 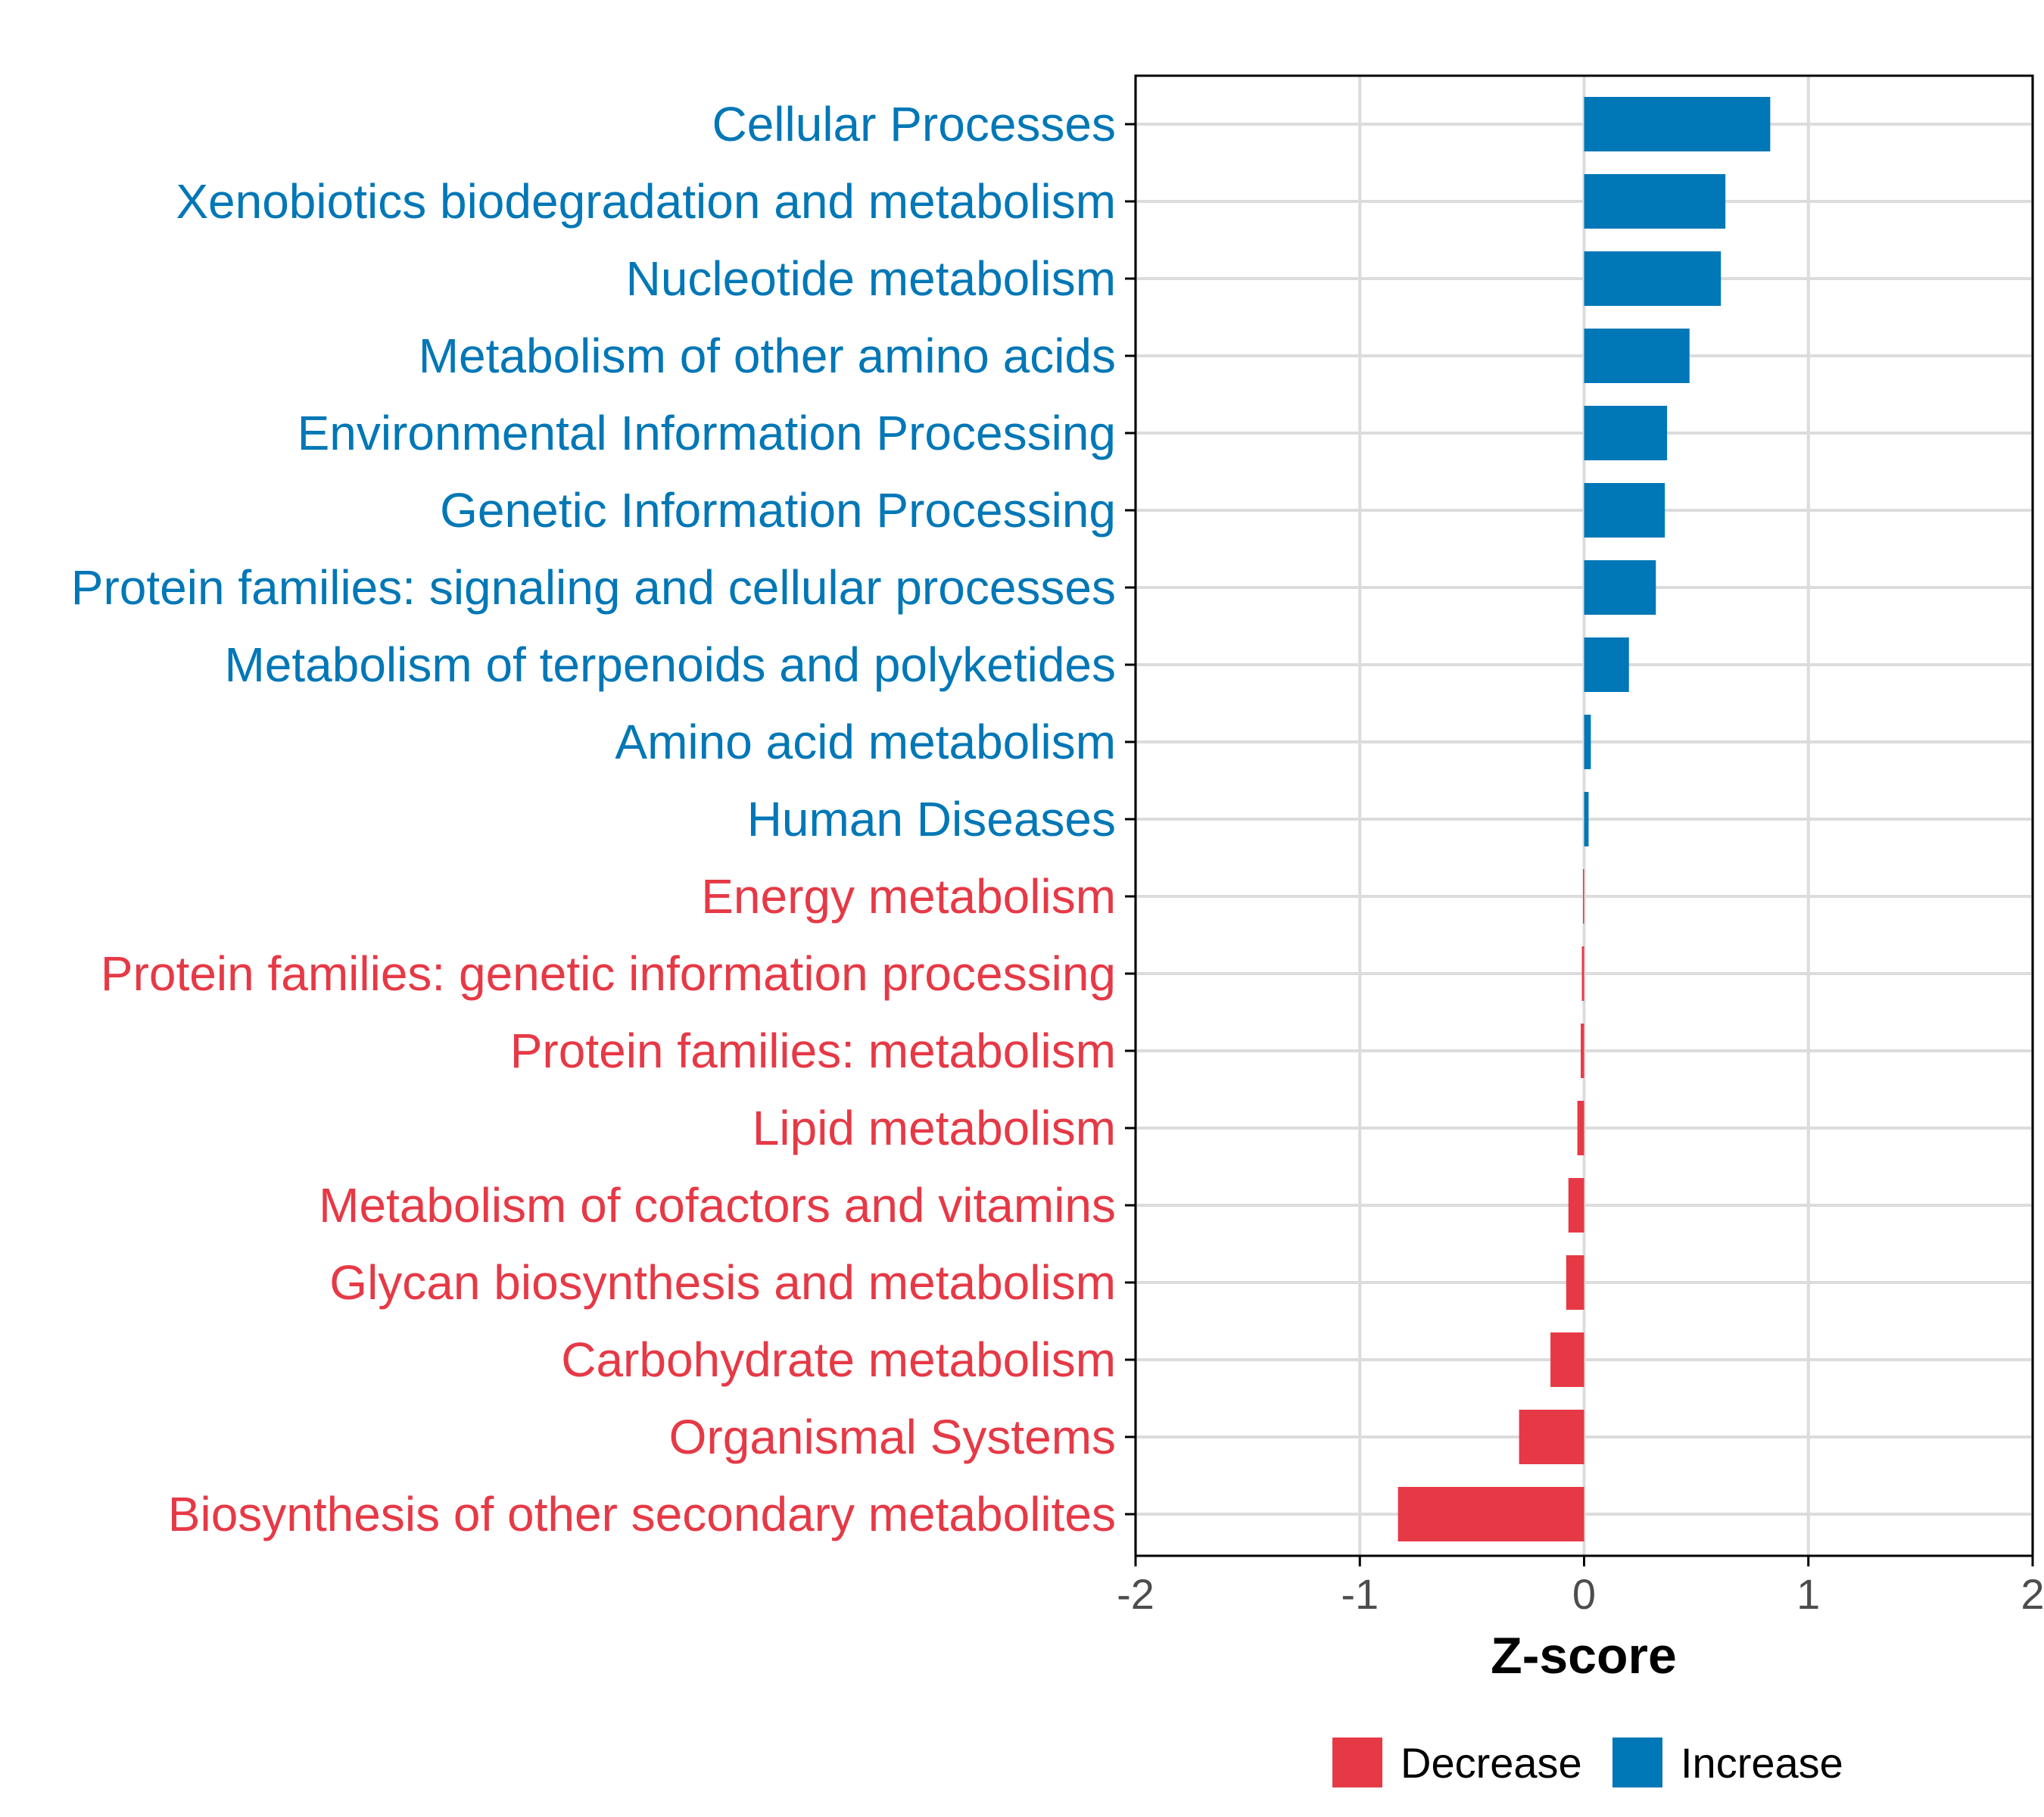 I want to click on legend-label-increase: Increase, so click(x=1762, y=1763).